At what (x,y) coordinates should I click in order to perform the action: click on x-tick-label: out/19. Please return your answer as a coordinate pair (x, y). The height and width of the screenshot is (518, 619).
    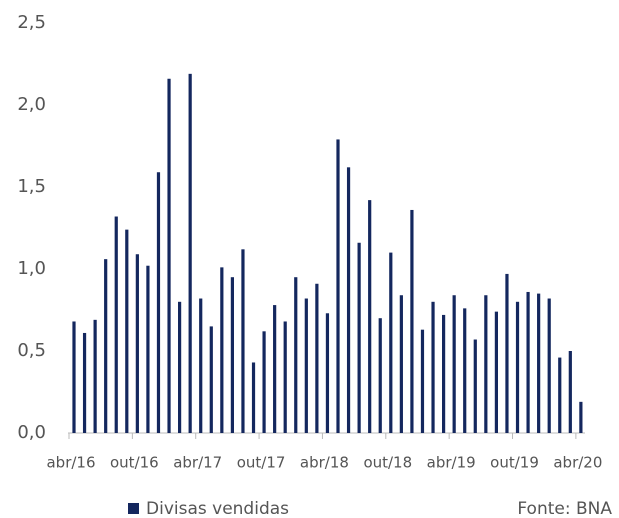
    Looking at the image, I should click on (514, 463).